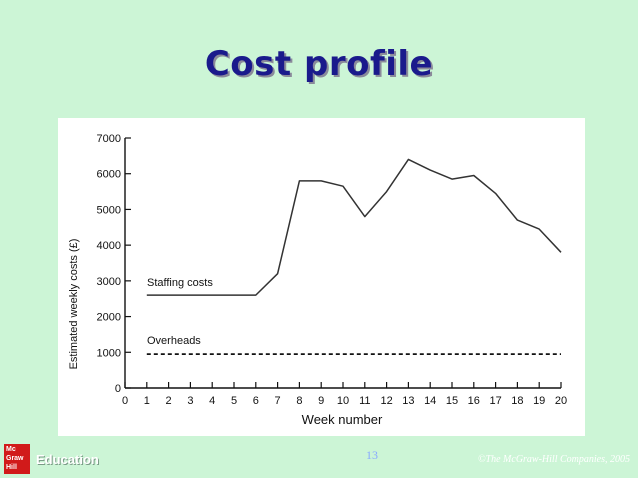 The image size is (638, 478). Describe the element at coordinates (452, 401) in the screenshot. I see `x-tick-label: 15` at that location.